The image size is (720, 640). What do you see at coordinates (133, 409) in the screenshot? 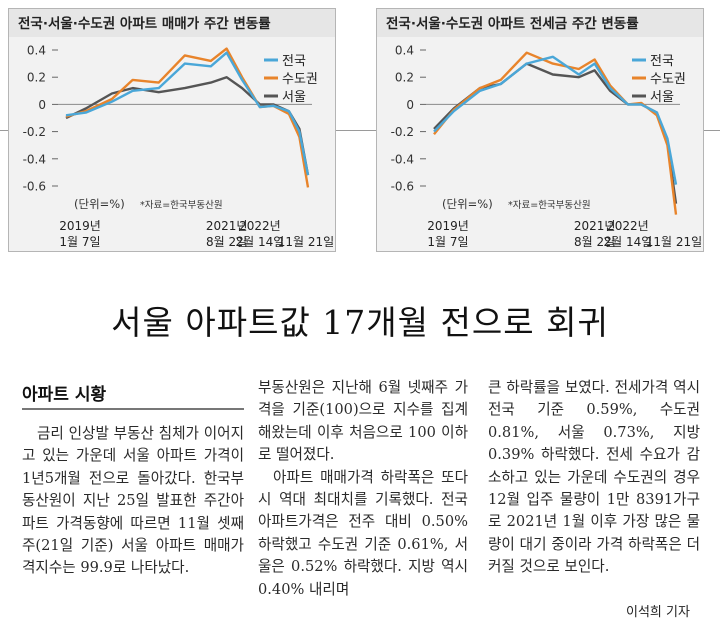
I see `section-rule` at bounding box center [133, 409].